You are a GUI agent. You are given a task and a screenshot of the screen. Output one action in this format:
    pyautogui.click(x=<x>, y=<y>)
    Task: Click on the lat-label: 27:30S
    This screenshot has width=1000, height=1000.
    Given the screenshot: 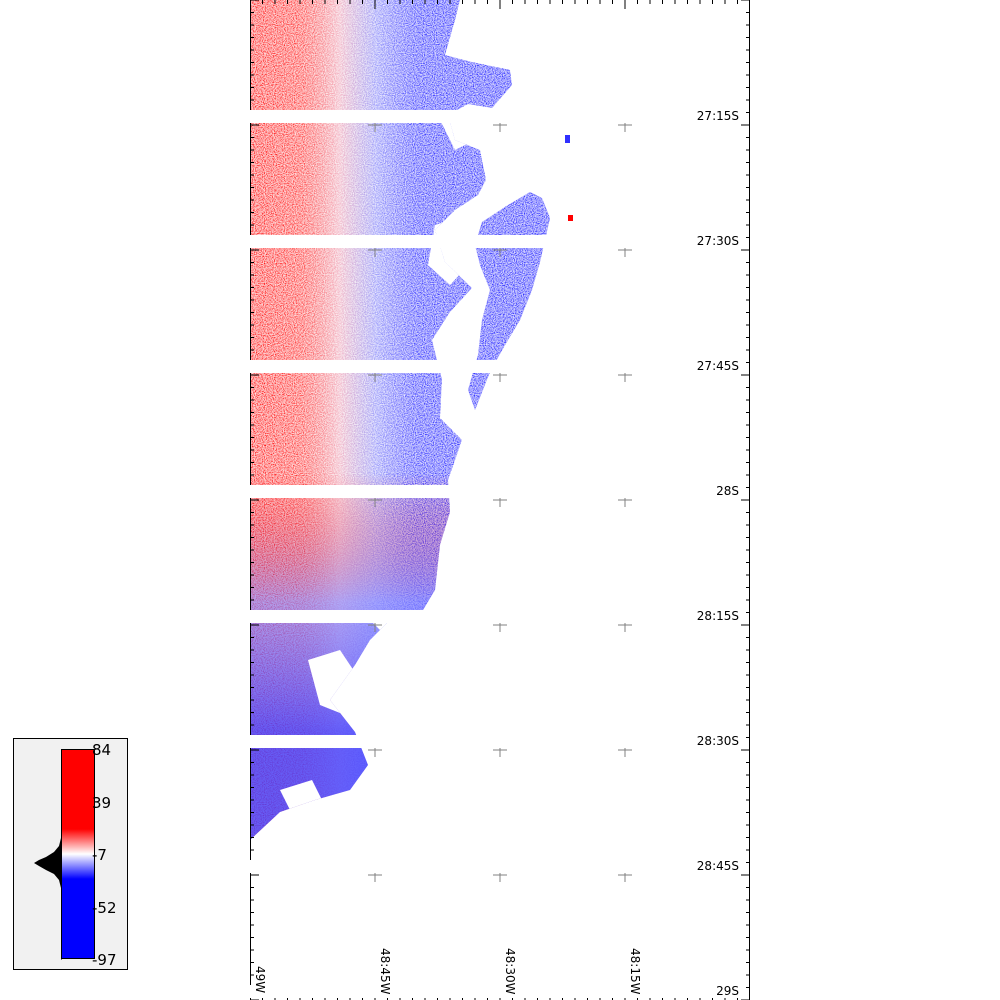 What is the action you would take?
    pyautogui.click(x=495, y=241)
    